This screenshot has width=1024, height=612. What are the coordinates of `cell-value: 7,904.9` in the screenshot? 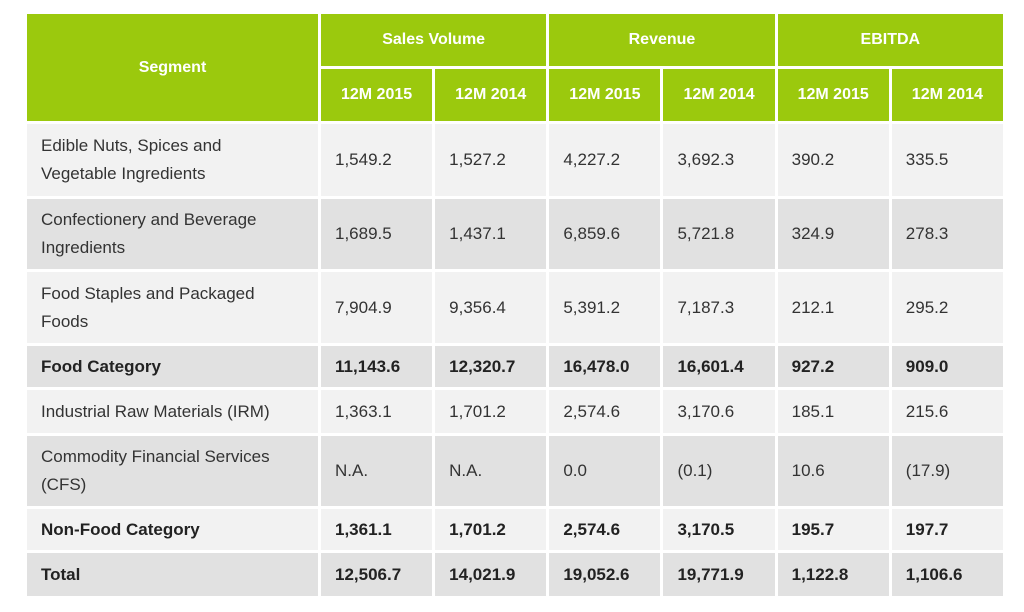 It's located at (376, 307).